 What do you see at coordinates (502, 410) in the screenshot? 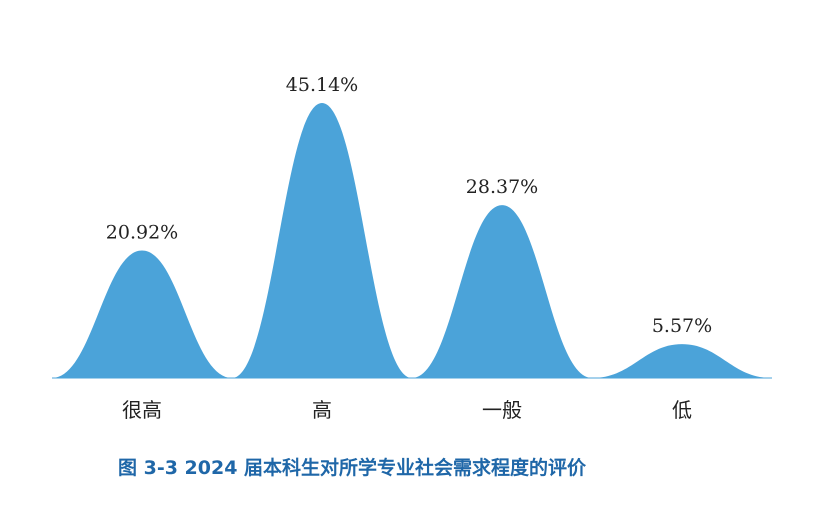
I see `category-label-3: 一般` at bounding box center [502, 410].